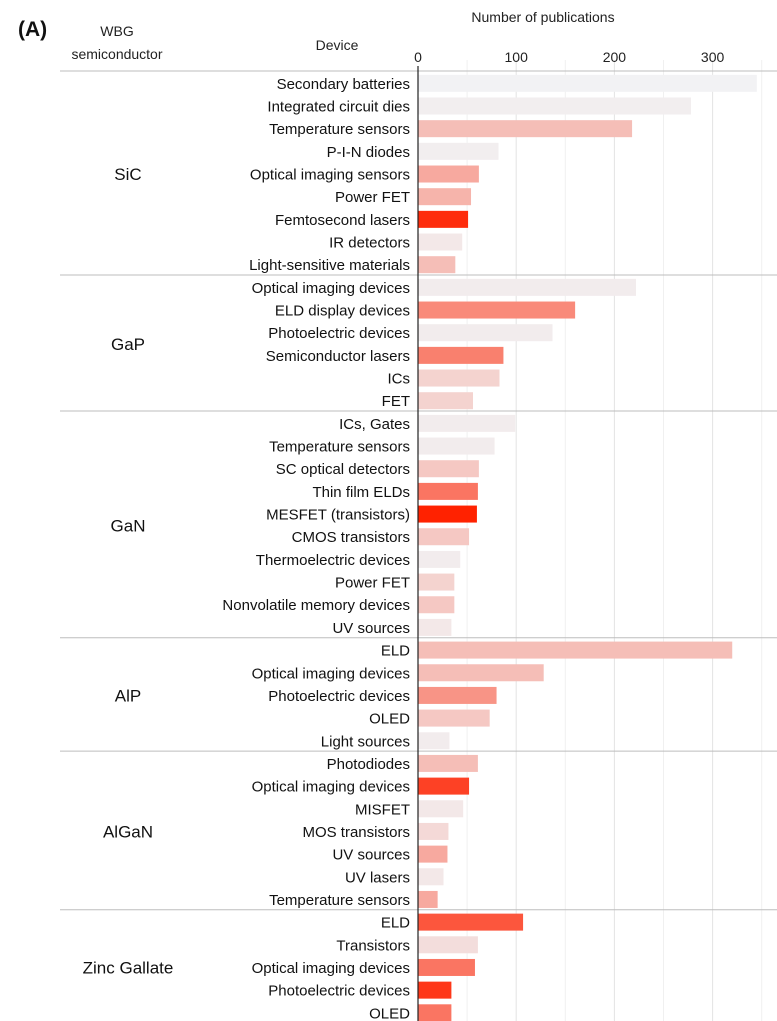 The width and height of the screenshot is (777, 1021). What do you see at coordinates (356, 832) in the screenshot?
I see `device-label: MOS transistors` at bounding box center [356, 832].